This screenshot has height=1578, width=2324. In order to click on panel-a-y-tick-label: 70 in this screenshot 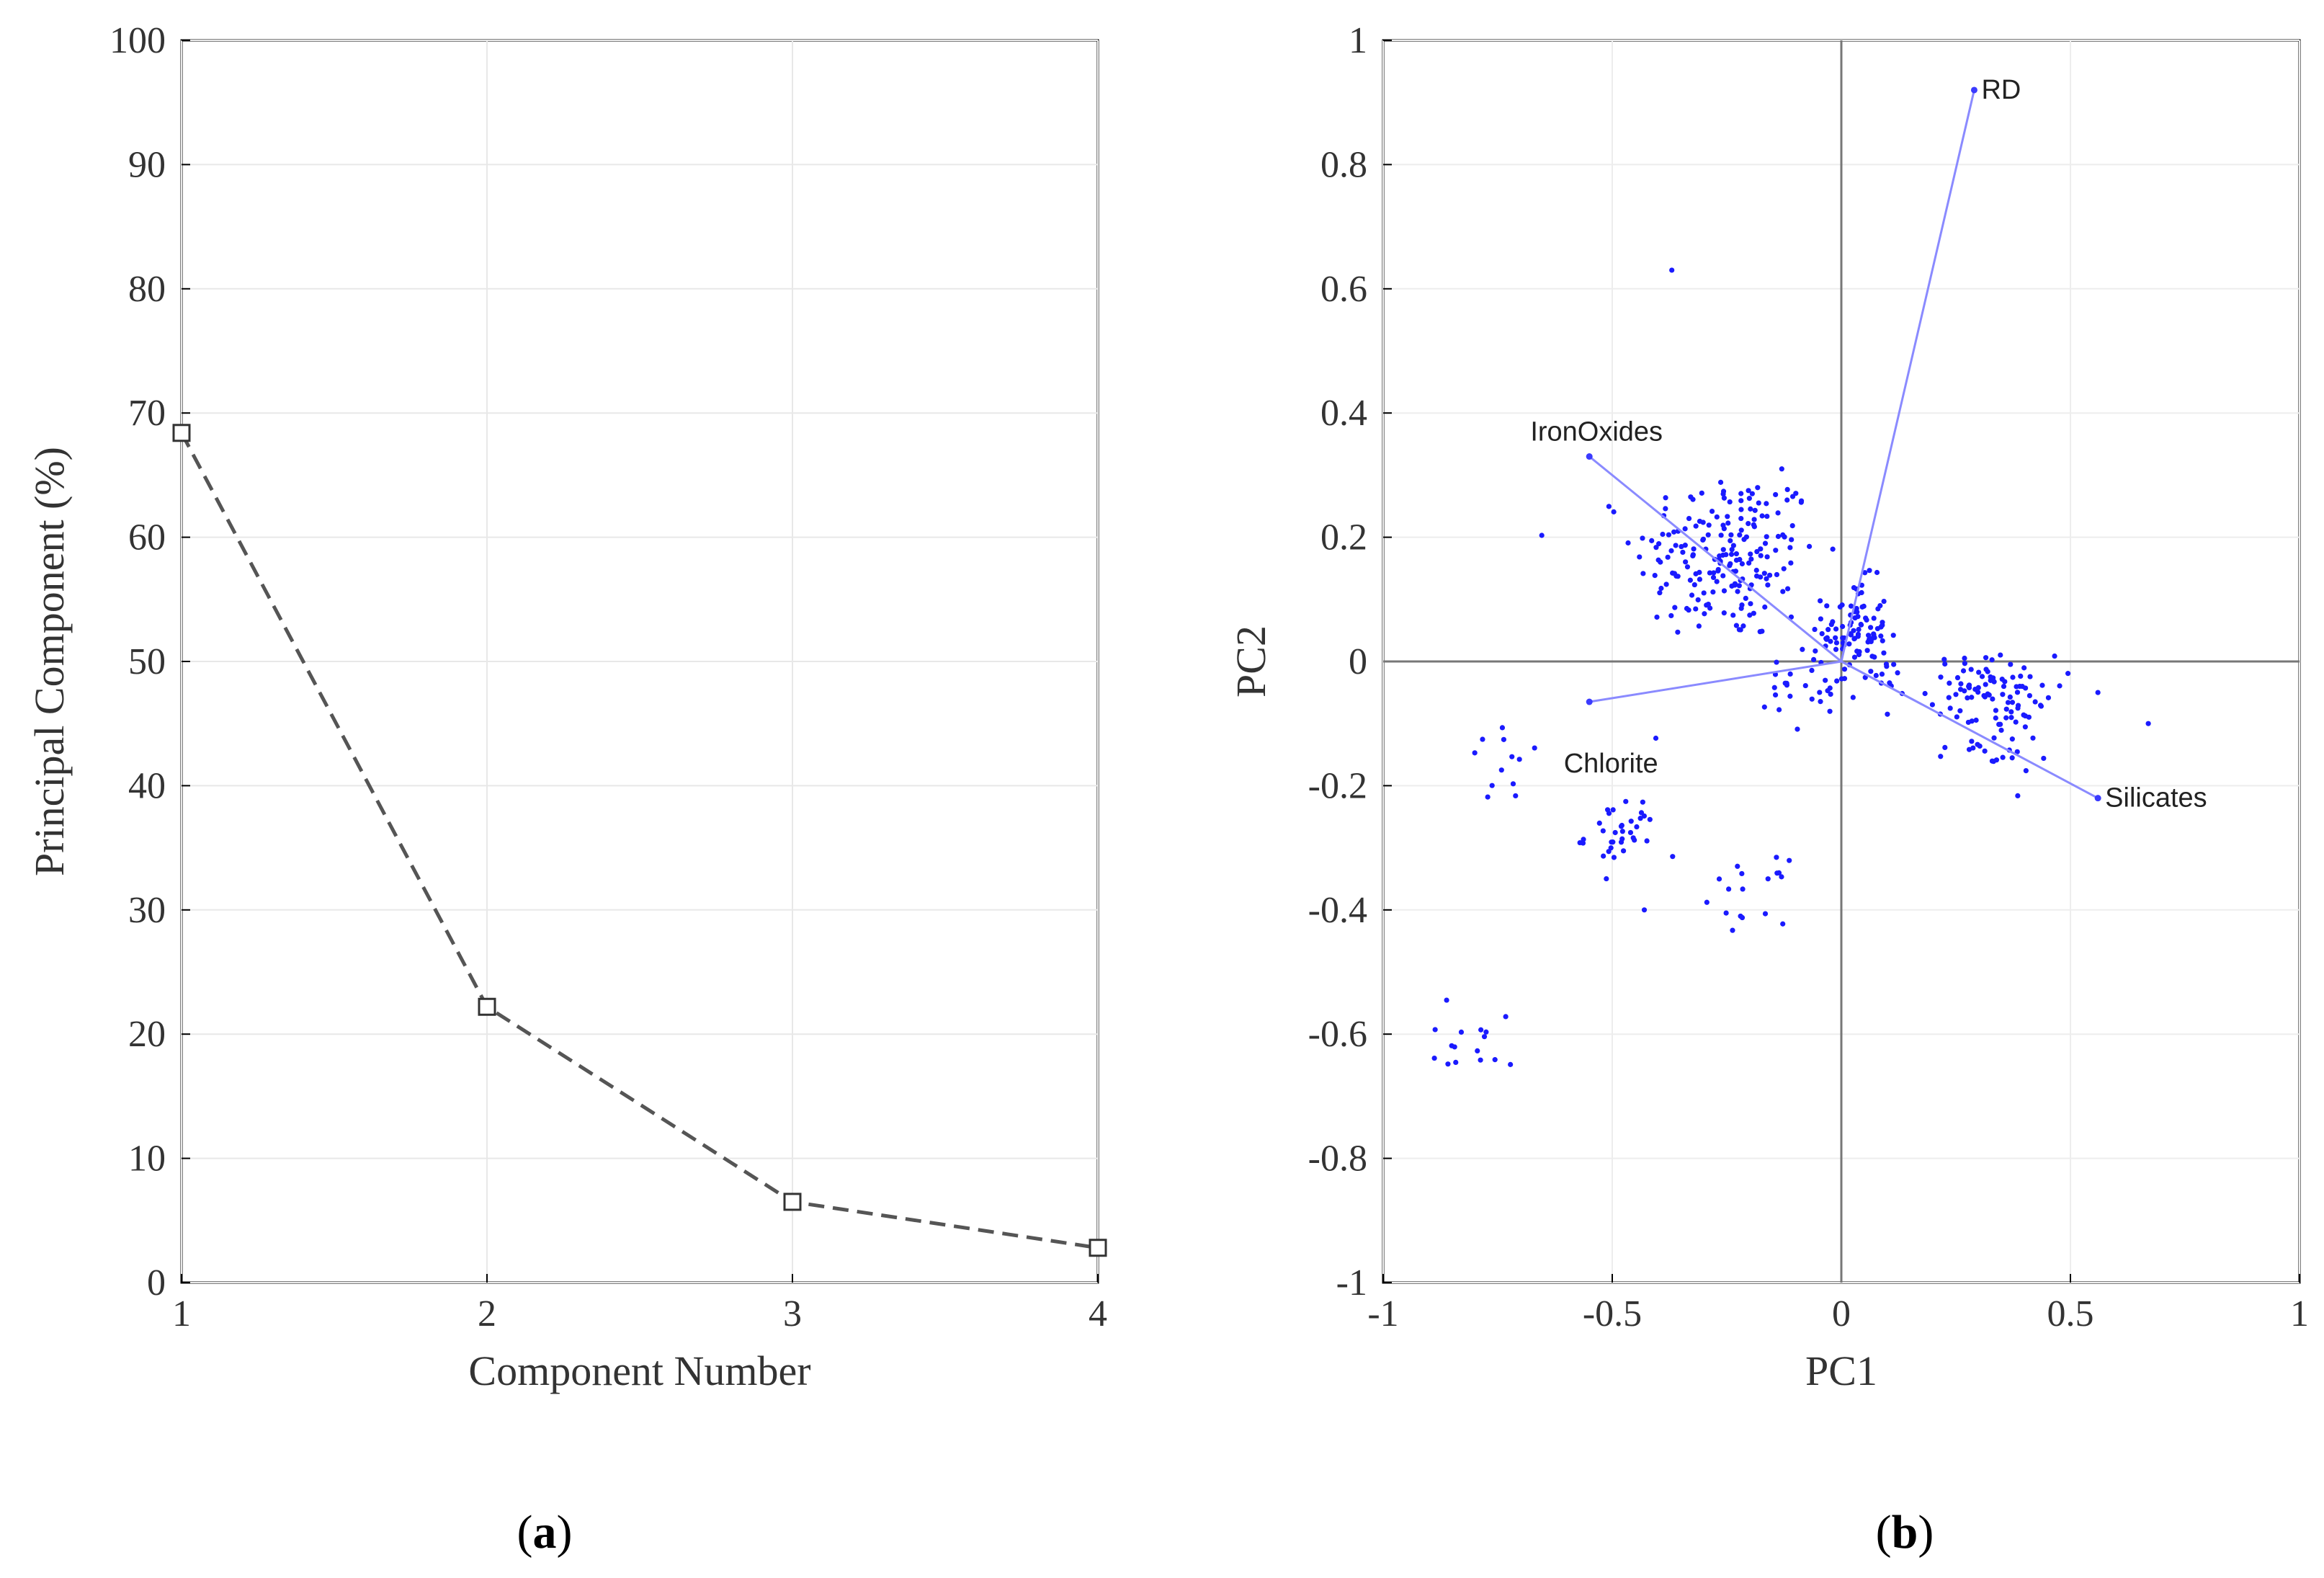, I will do `click(147, 414)`.